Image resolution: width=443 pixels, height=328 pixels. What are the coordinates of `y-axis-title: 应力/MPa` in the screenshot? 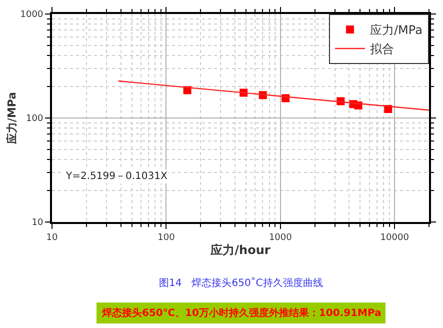 It's located at (11, 119).